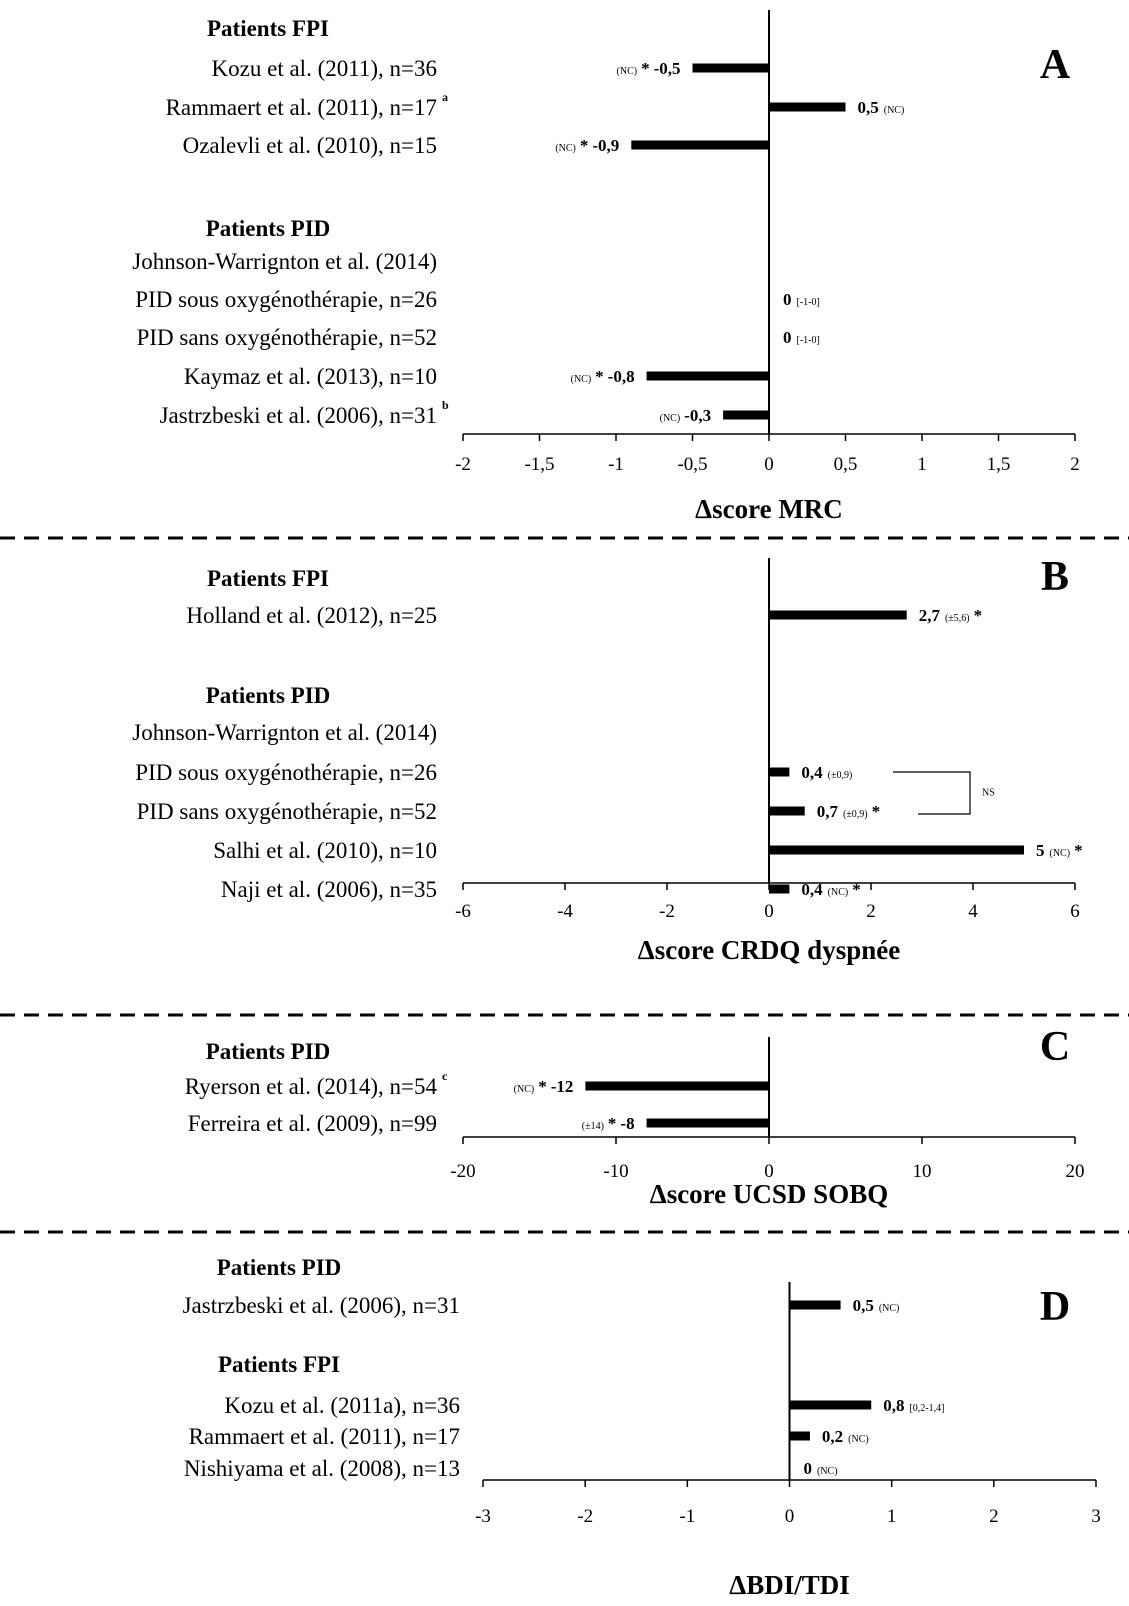 This screenshot has height=1606, width=1129. Describe the element at coordinates (310, 376) in the screenshot. I see `row-label: Kaymaz et al. (2013), n=10` at that location.